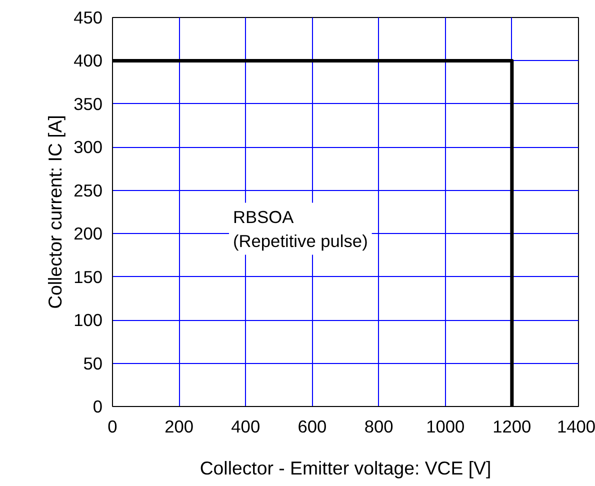 Image resolution: width=595 pixels, height=486 pixels. Describe the element at coordinates (88, 320) in the screenshot. I see `y-tick-label: 100` at that location.